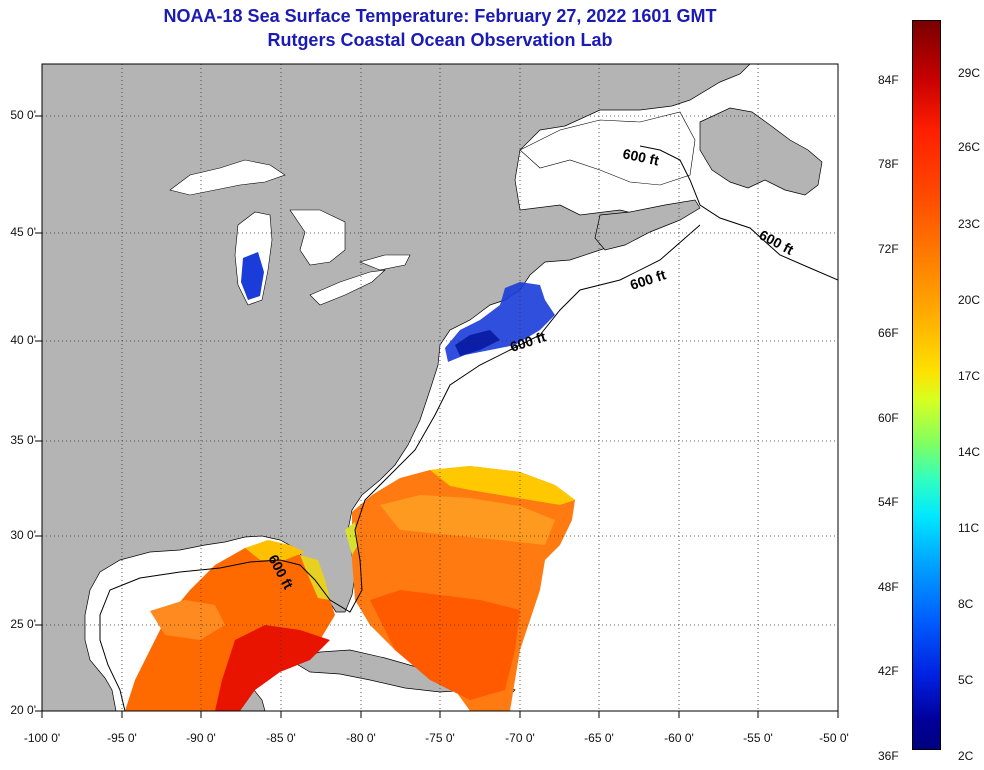  I want to click on lat-label: 40 0', so click(23, 340).